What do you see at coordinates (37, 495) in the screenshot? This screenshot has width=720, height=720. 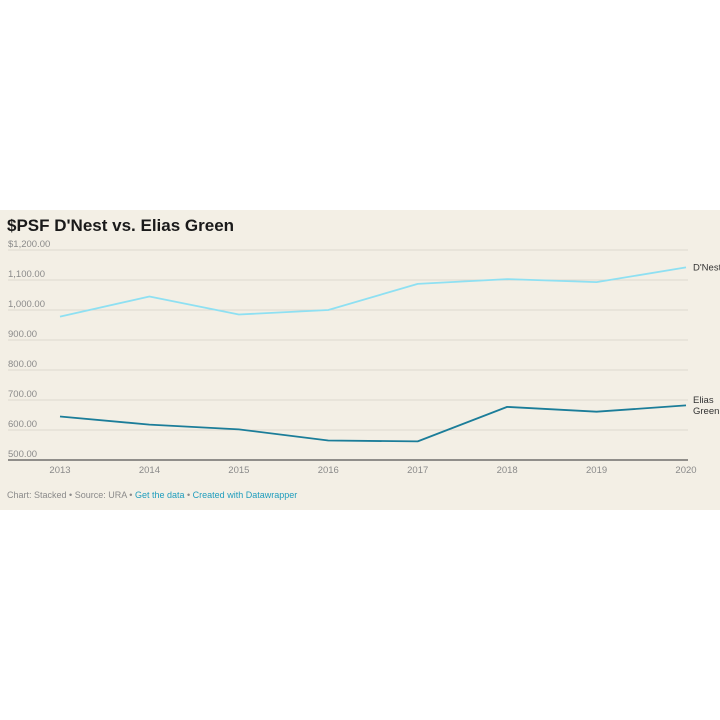 I see `chart-type-text: Chart: Stacked` at bounding box center [37, 495].